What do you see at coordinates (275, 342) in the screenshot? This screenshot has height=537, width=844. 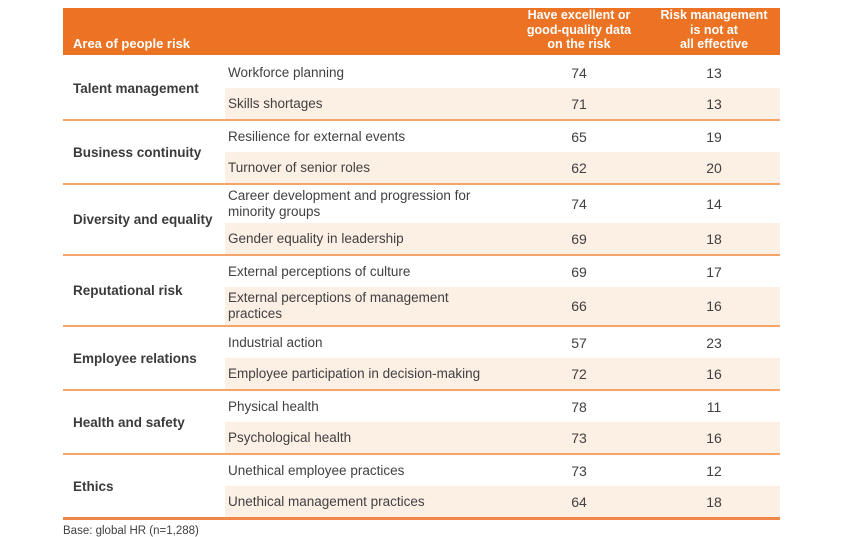 I see `risk-name-cell: Industrial action` at bounding box center [275, 342].